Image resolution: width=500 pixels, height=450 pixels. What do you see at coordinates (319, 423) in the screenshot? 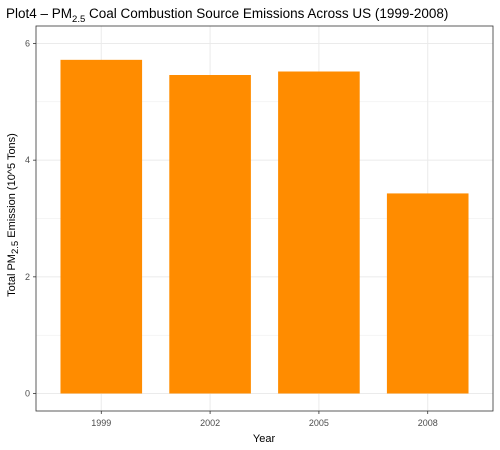
I see `x-tick-label: 2005` at bounding box center [319, 423].